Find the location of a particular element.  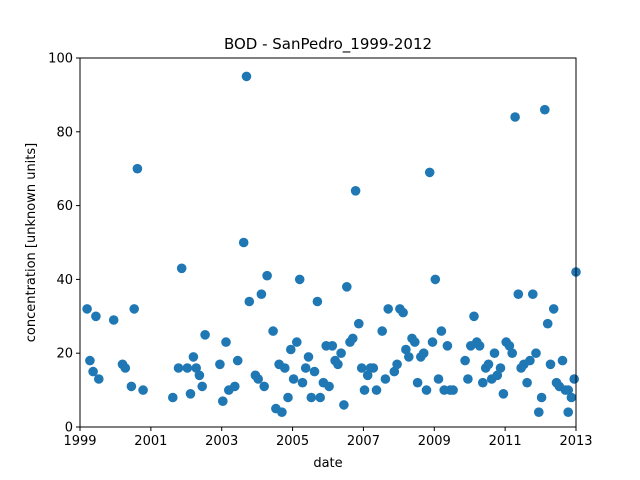

chart-title: BOD - SanPedro_1999-2012 is located at coordinates (328, 44).